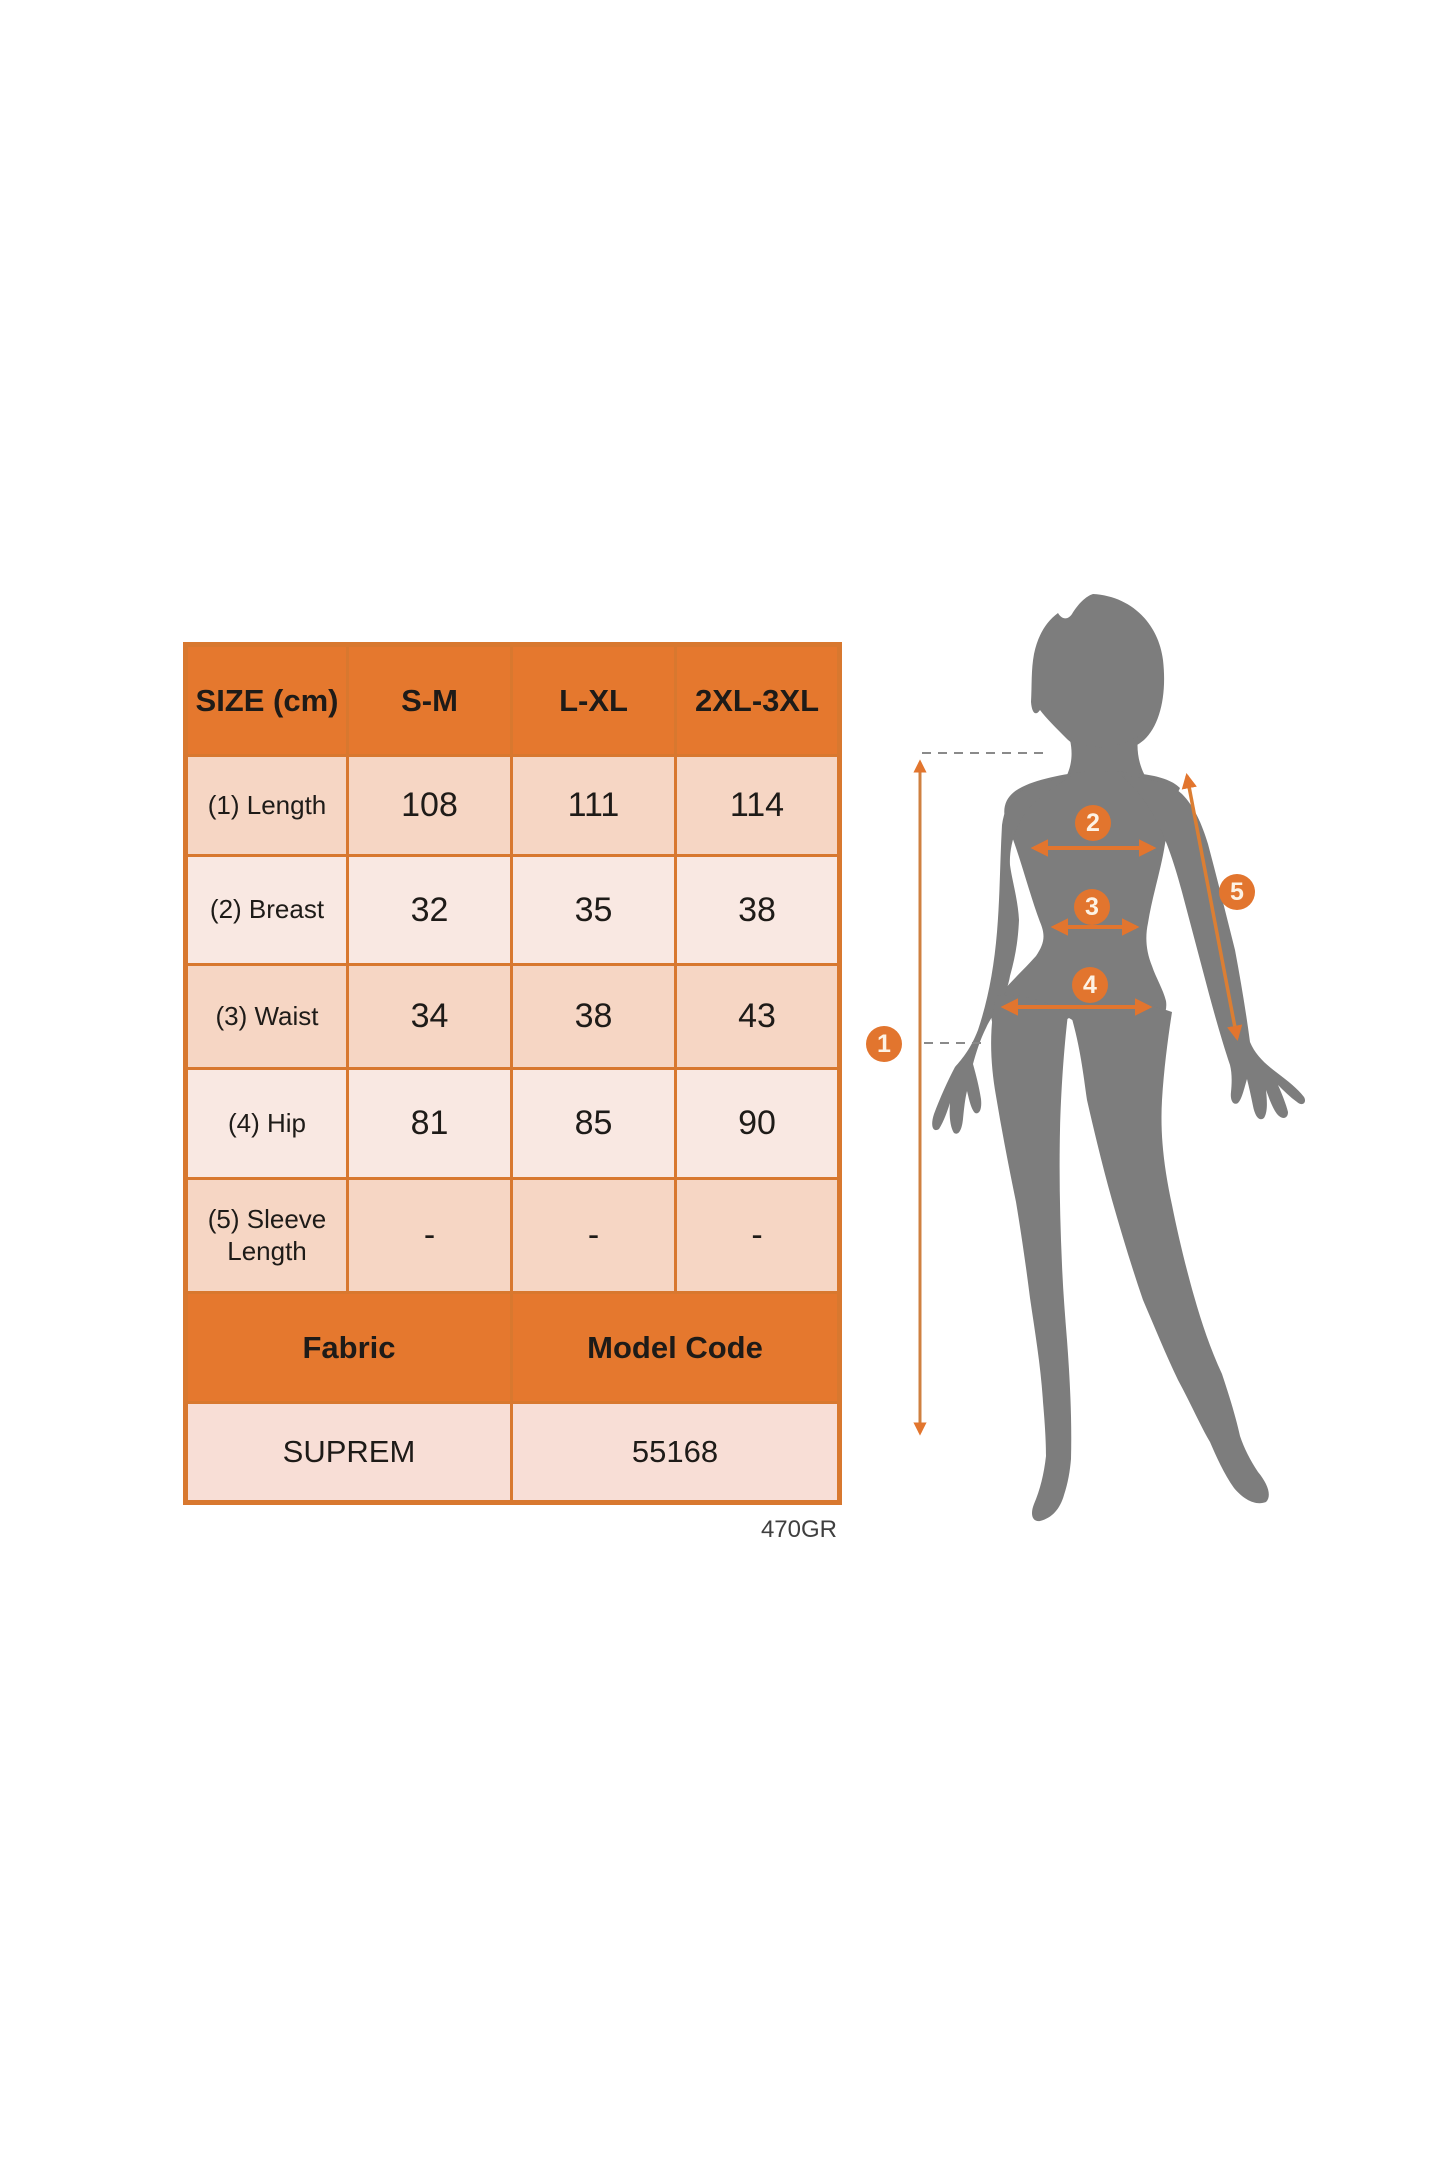 The height and width of the screenshot is (2160, 1440). I want to click on hip-2xl3xl-value: 90, so click(757, 1123).